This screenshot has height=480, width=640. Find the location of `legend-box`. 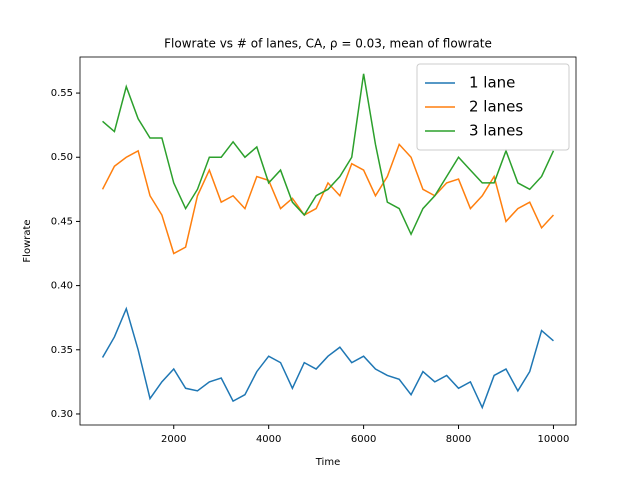

legend-box is located at coordinates (493, 107).